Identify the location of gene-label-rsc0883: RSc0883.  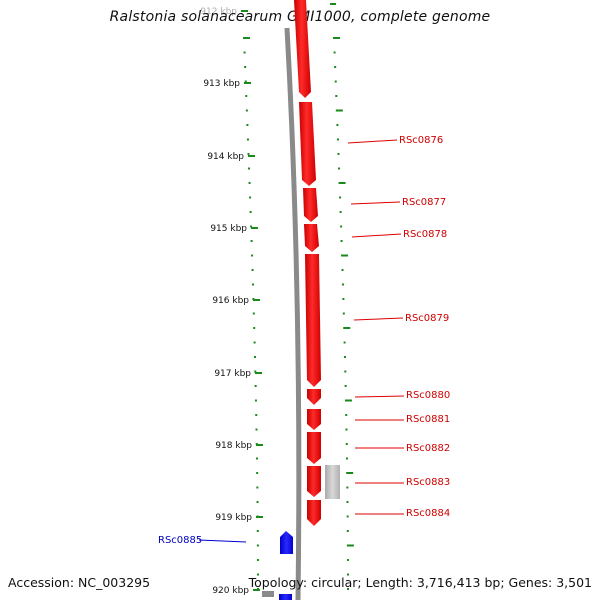
(428, 482).